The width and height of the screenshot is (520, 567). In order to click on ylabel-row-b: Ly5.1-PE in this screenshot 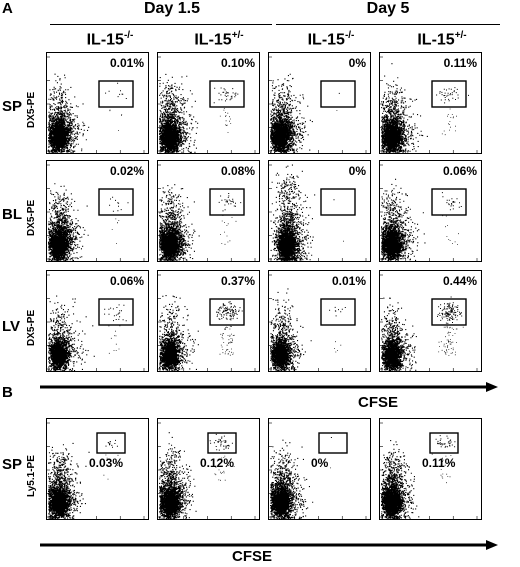, I will do `click(31, 476)`.